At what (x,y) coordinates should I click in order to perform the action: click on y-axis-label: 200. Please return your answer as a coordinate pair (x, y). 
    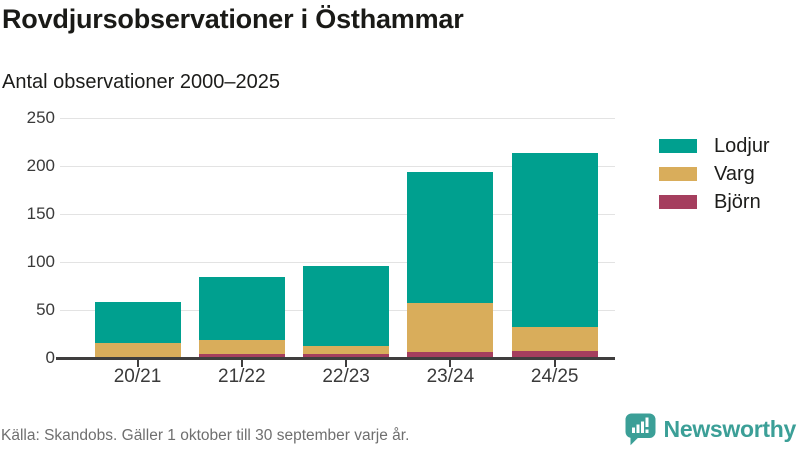
    Looking at the image, I should click on (40, 165).